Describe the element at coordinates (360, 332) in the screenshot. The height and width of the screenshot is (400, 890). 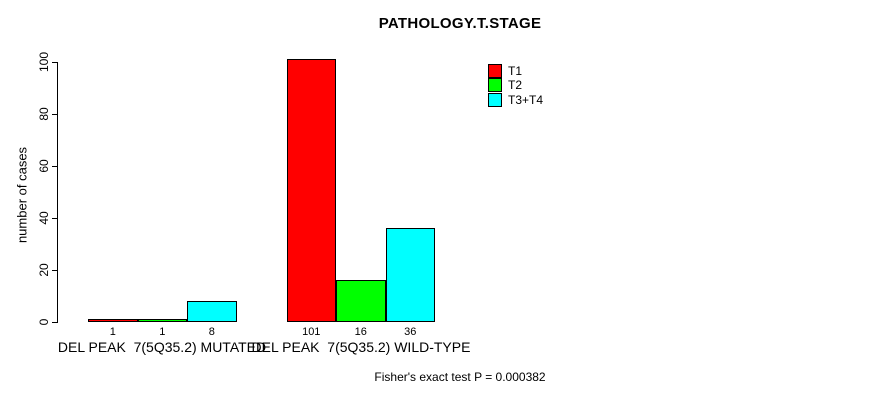
I see `bar-value-label: 16` at that location.